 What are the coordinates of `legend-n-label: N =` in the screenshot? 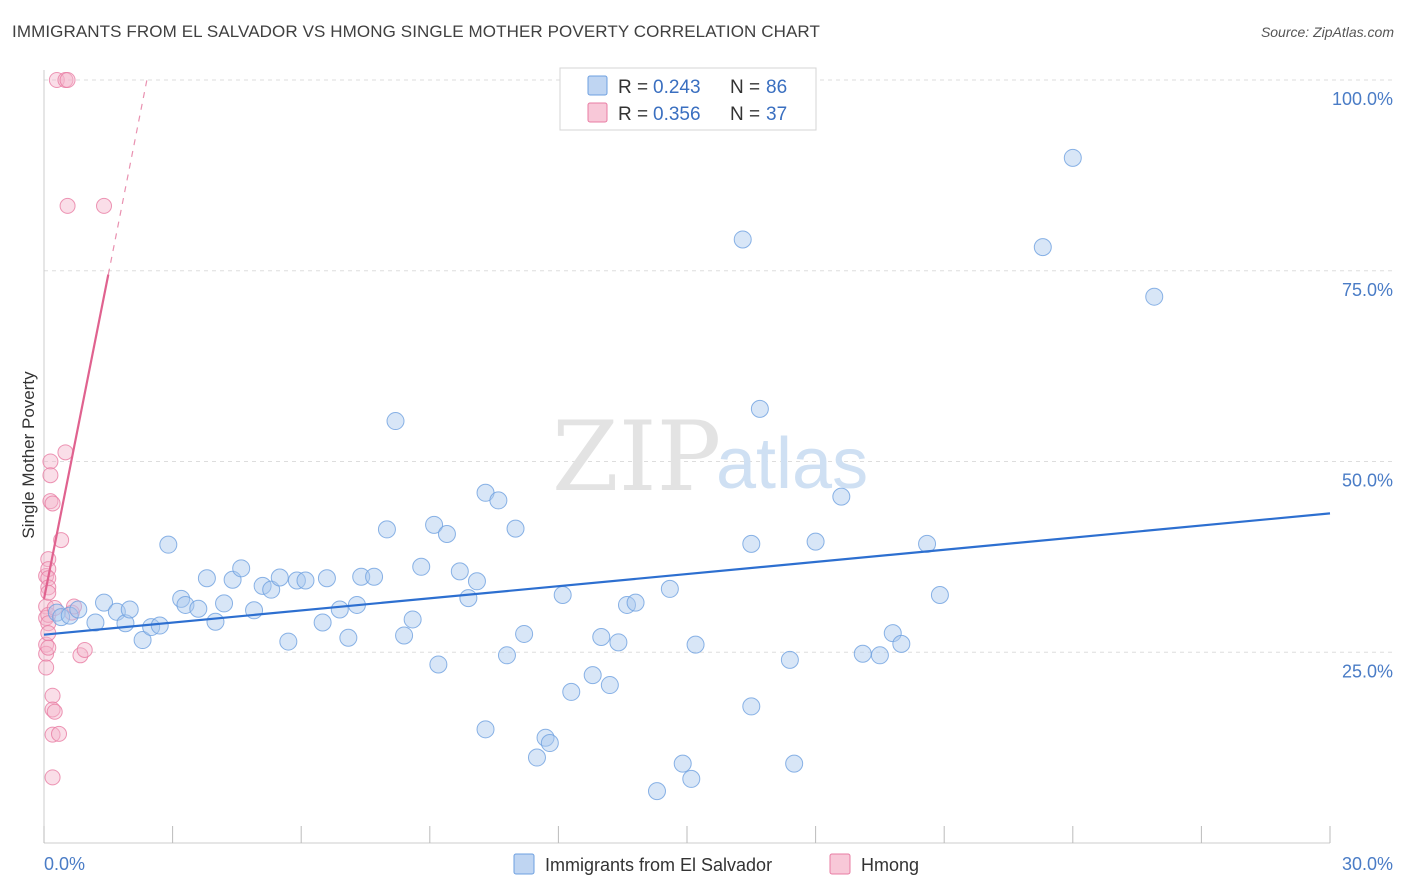 It's located at (745, 87).